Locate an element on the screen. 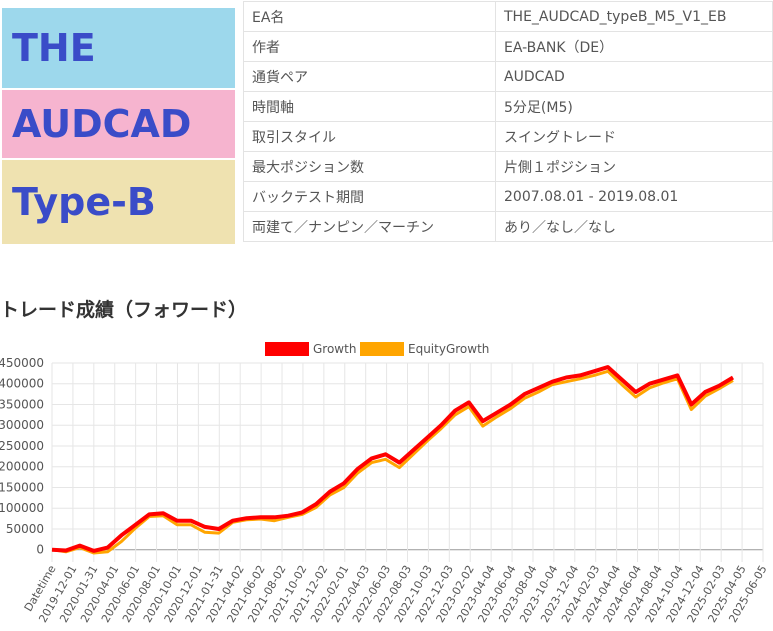  info-value: スイングトレード is located at coordinates (634, 136).